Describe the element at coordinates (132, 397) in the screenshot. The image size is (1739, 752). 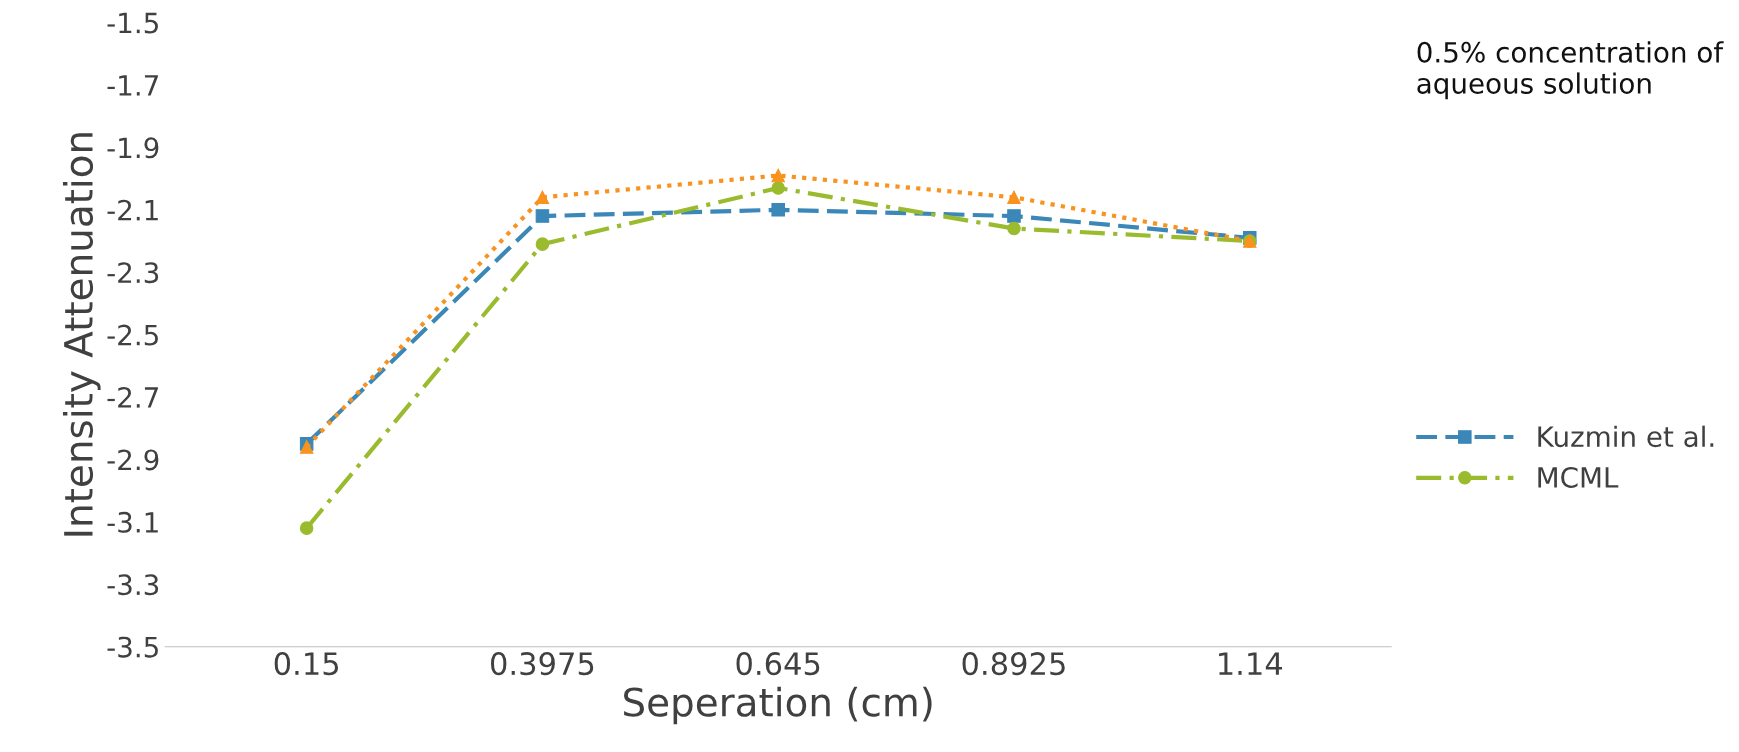
I see `y-tick-label: -2.7` at that location.